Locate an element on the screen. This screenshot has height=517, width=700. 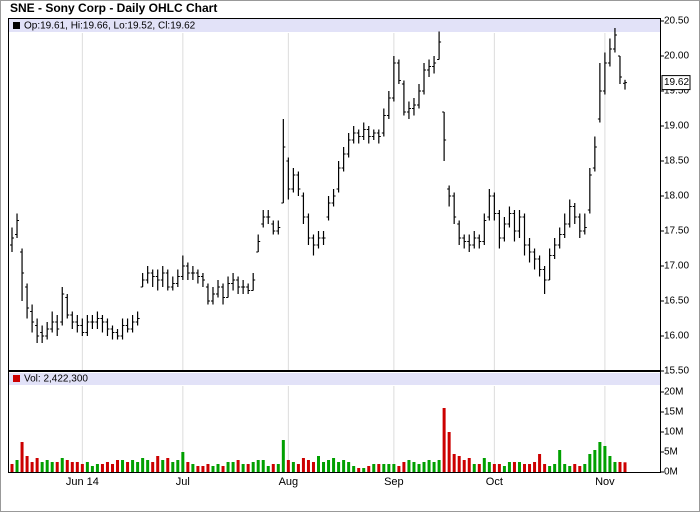
volume-swatch is located at coordinates (16, 378).